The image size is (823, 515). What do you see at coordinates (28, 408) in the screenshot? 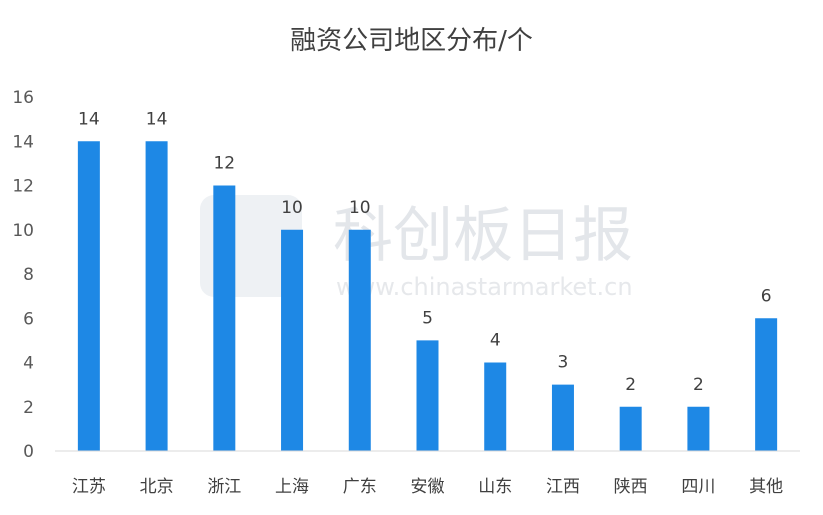
I see `y-tick-label: 2` at bounding box center [28, 408].